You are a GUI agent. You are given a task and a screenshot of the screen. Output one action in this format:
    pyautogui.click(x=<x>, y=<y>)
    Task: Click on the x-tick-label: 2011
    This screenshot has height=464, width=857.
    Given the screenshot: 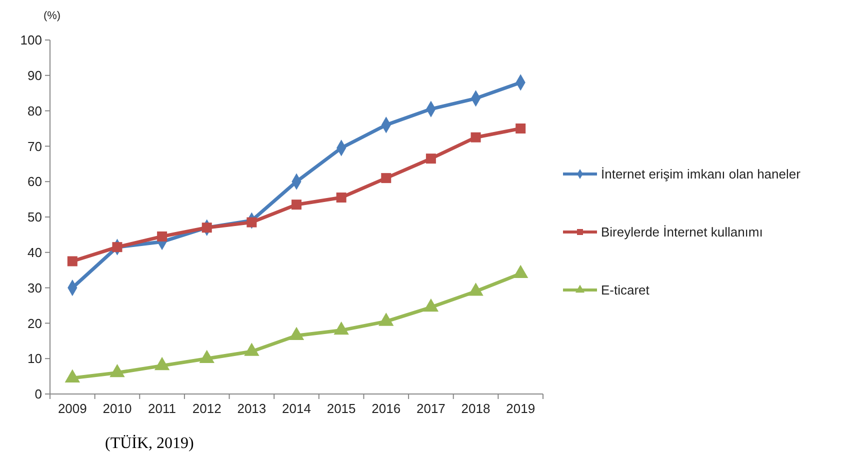 What is the action you would take?
    pyautogui.click(x=162, y=408)
    